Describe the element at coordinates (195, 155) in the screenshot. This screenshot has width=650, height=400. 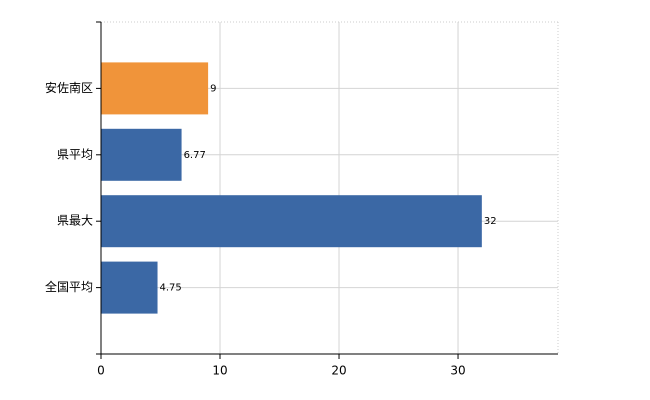
I see `value-label: 6.77` at that location.